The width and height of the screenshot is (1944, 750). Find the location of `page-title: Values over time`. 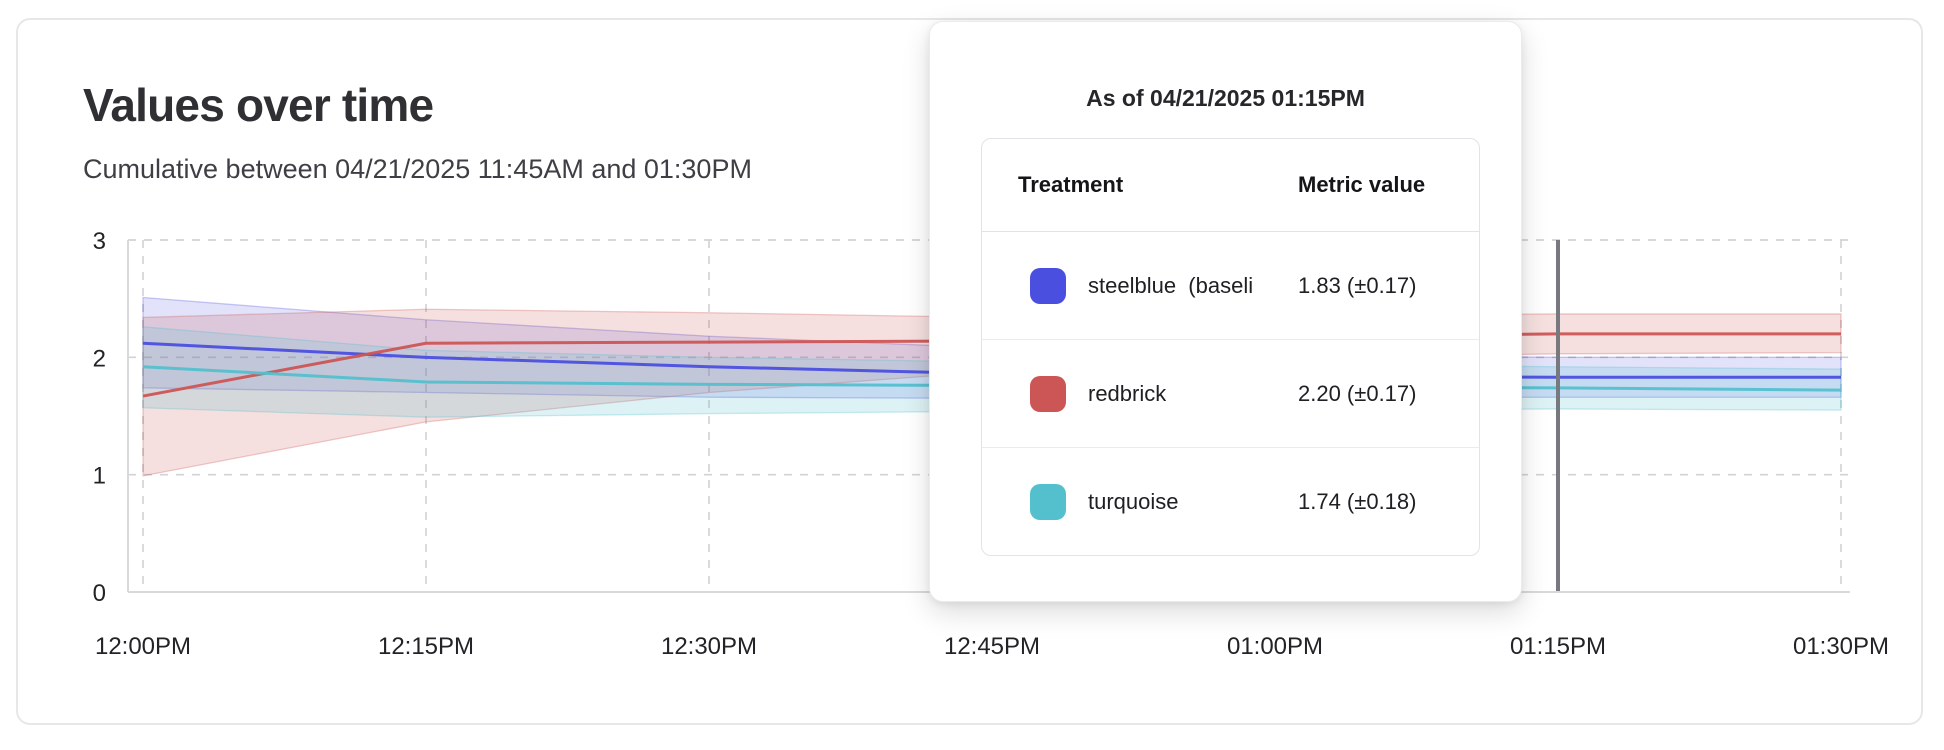

page-title: Values over time is located at coordinates (258, 105).